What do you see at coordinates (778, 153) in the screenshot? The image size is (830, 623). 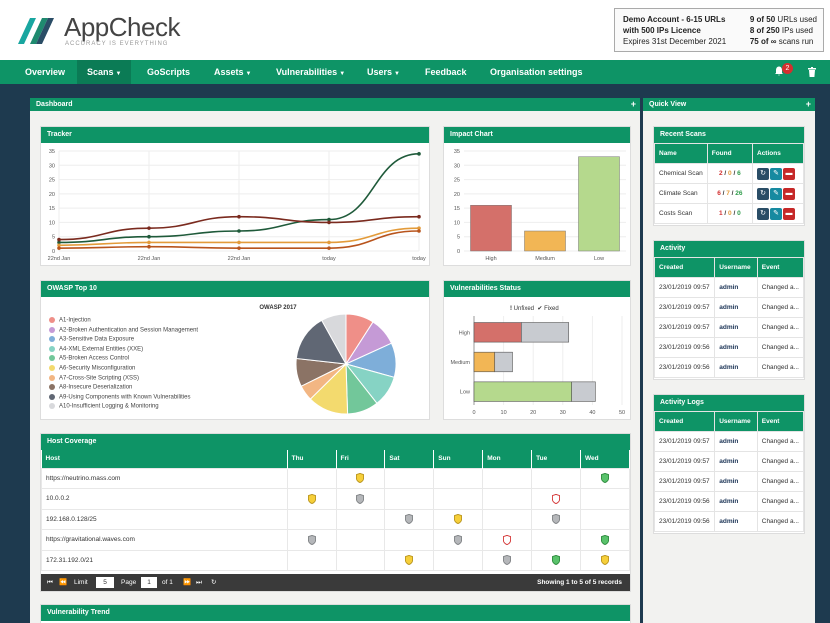 I see `col-actions: Actions` at bounding box center [778, 153].